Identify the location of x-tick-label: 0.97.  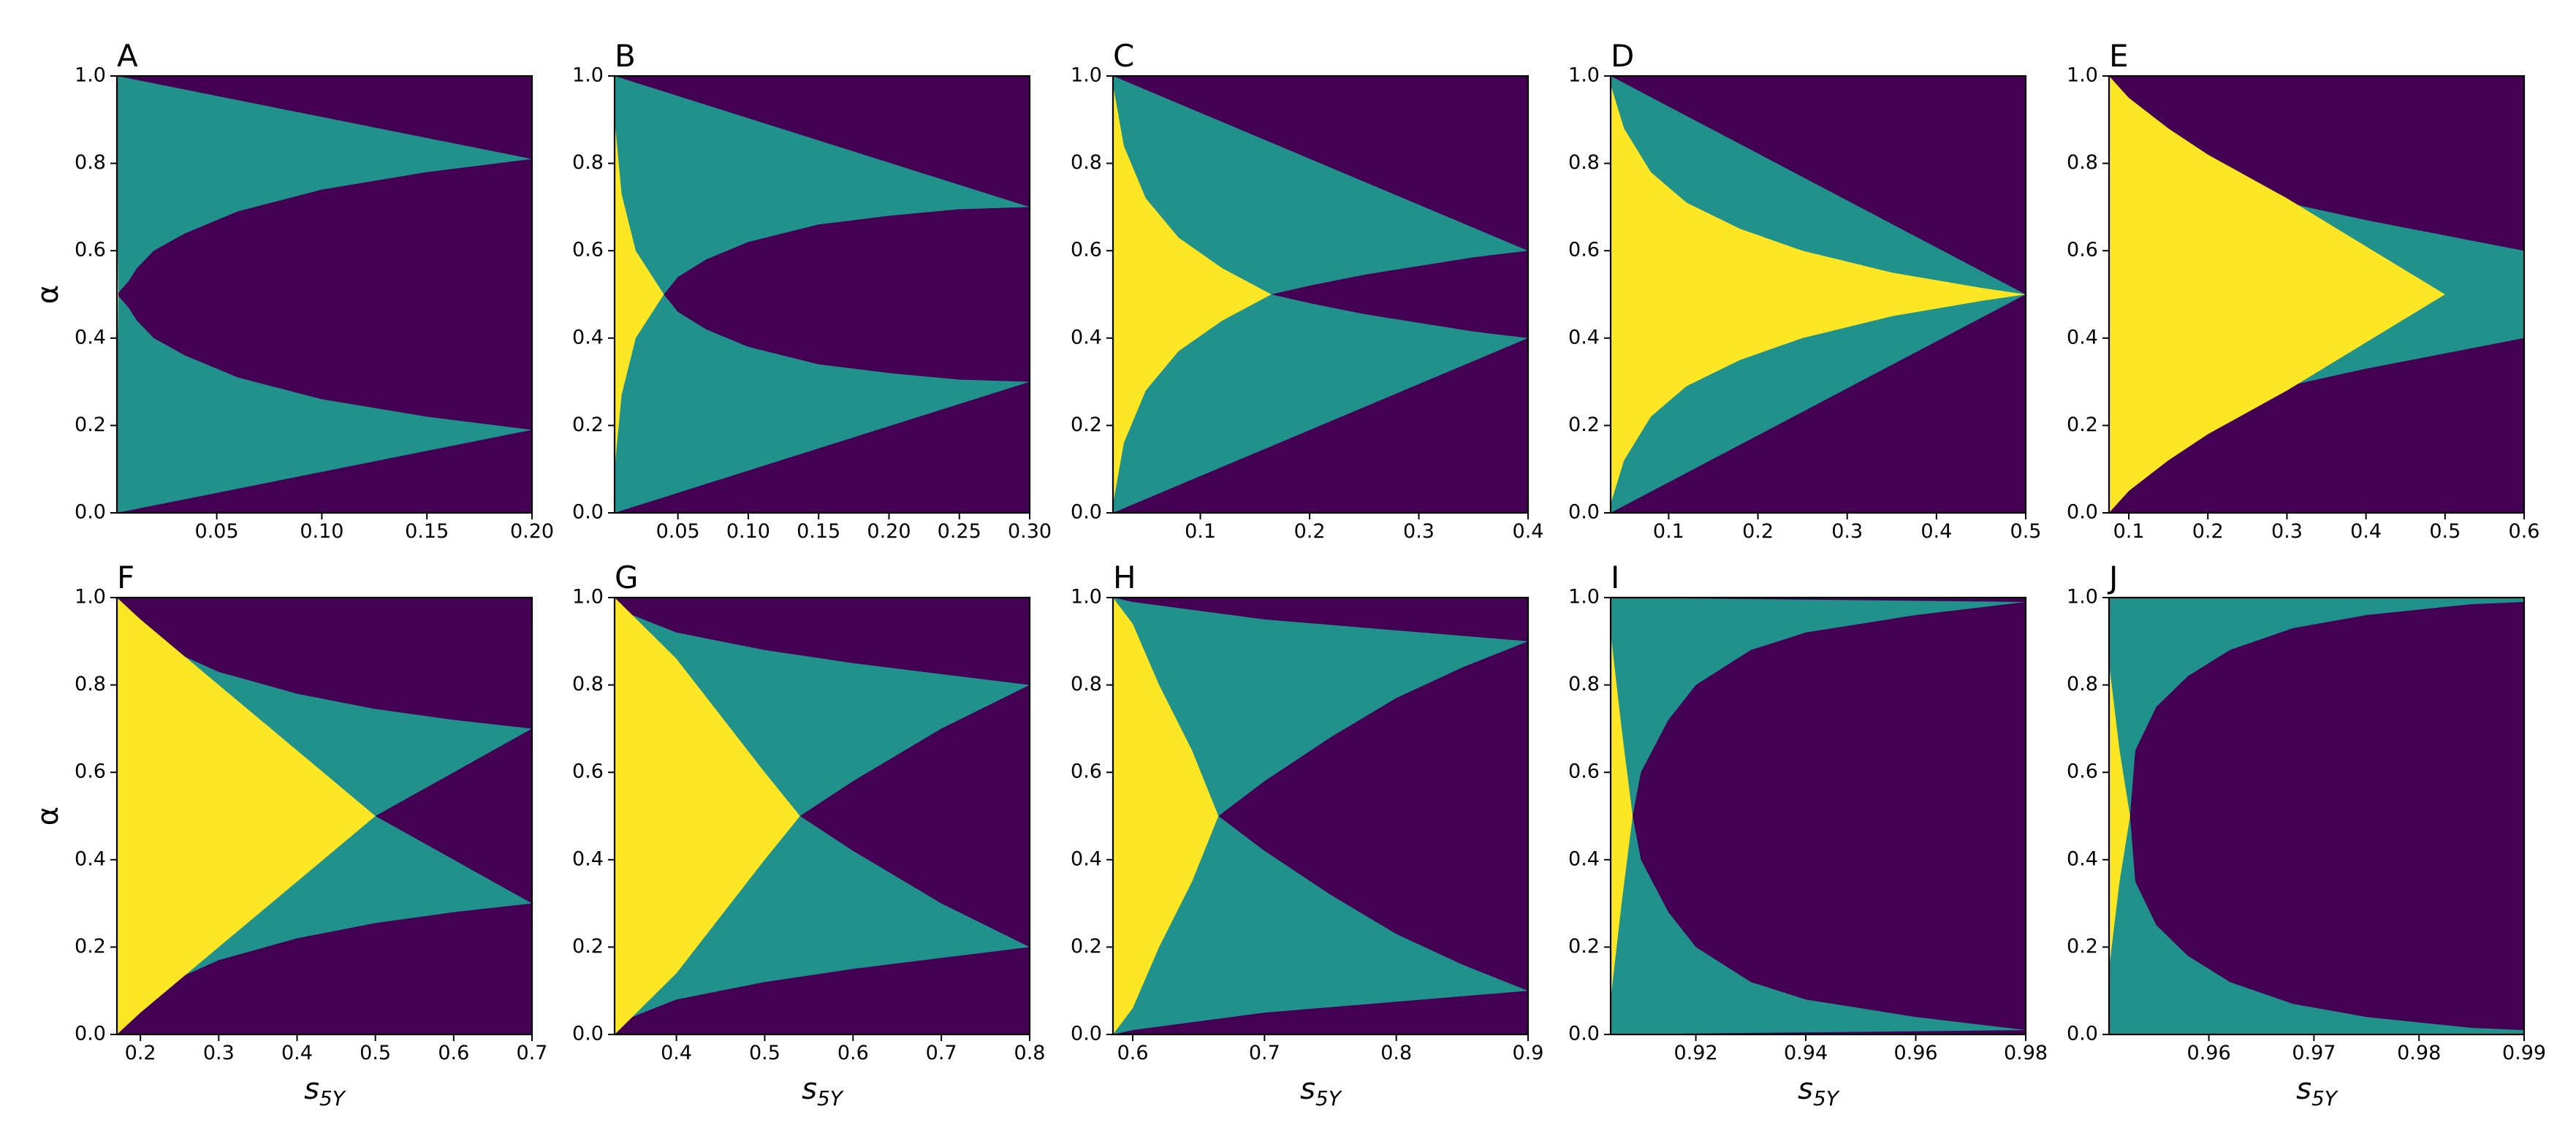
(2314, 1053).